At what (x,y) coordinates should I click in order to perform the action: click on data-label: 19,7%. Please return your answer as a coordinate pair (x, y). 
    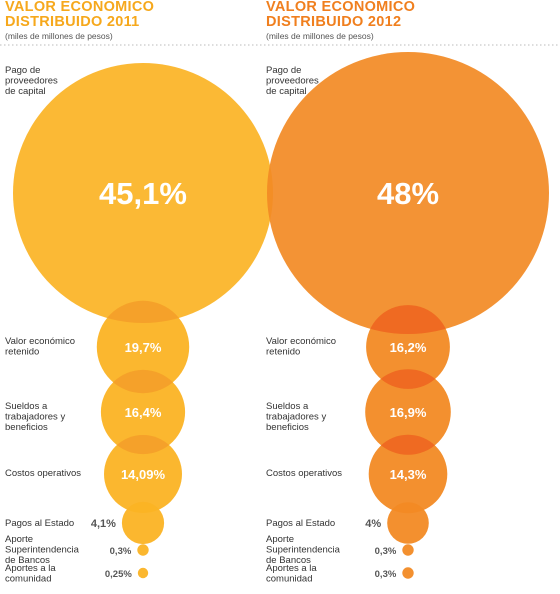
    Looking at the image, I should click on (143, 347).